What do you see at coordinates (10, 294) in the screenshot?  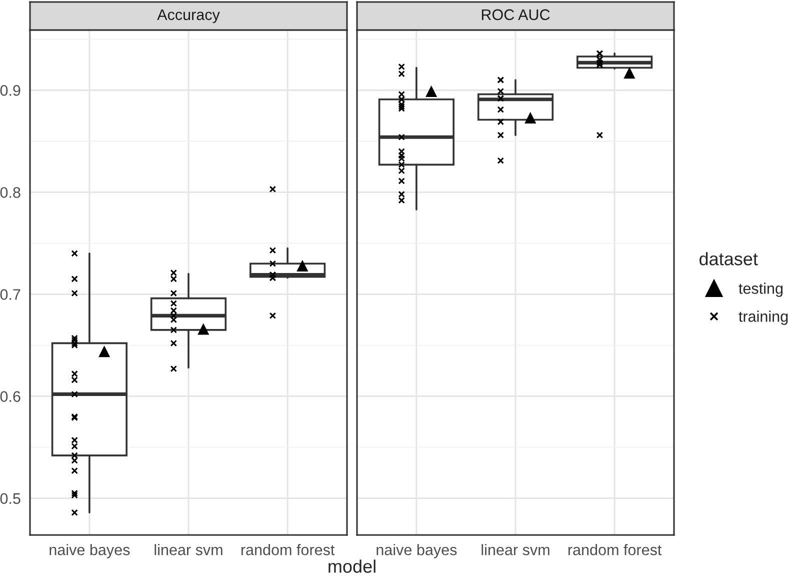 I see `y-tick-label: 0.7` at bounding box center [10, 294].